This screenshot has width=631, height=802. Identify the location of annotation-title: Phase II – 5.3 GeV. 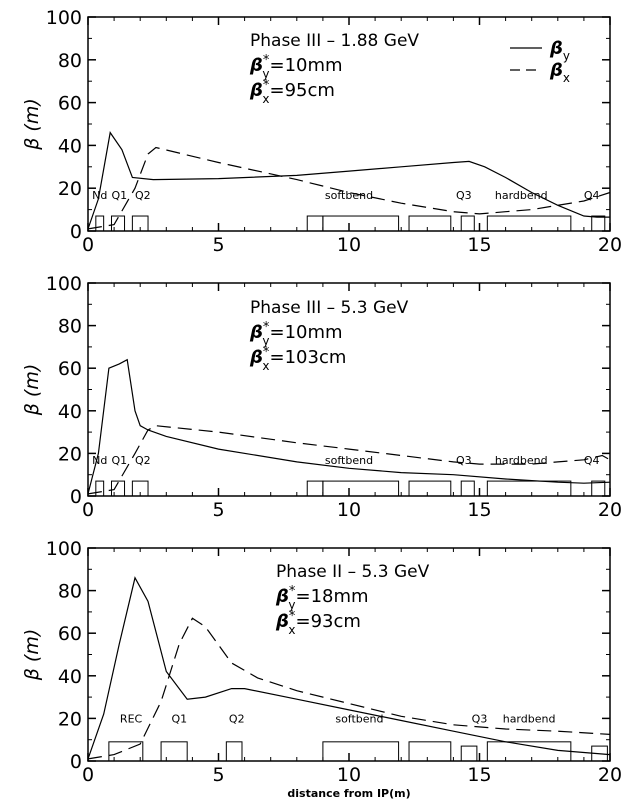
(353, 572).